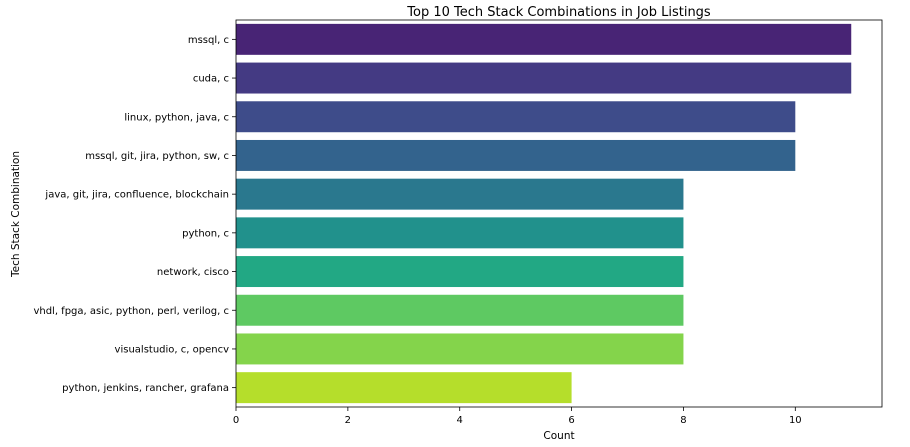 Image resolution: width=910 pixels, height=447 pixels. I want to click on y-tick-label: visualstudio, c, opencv, so click(172, 349).